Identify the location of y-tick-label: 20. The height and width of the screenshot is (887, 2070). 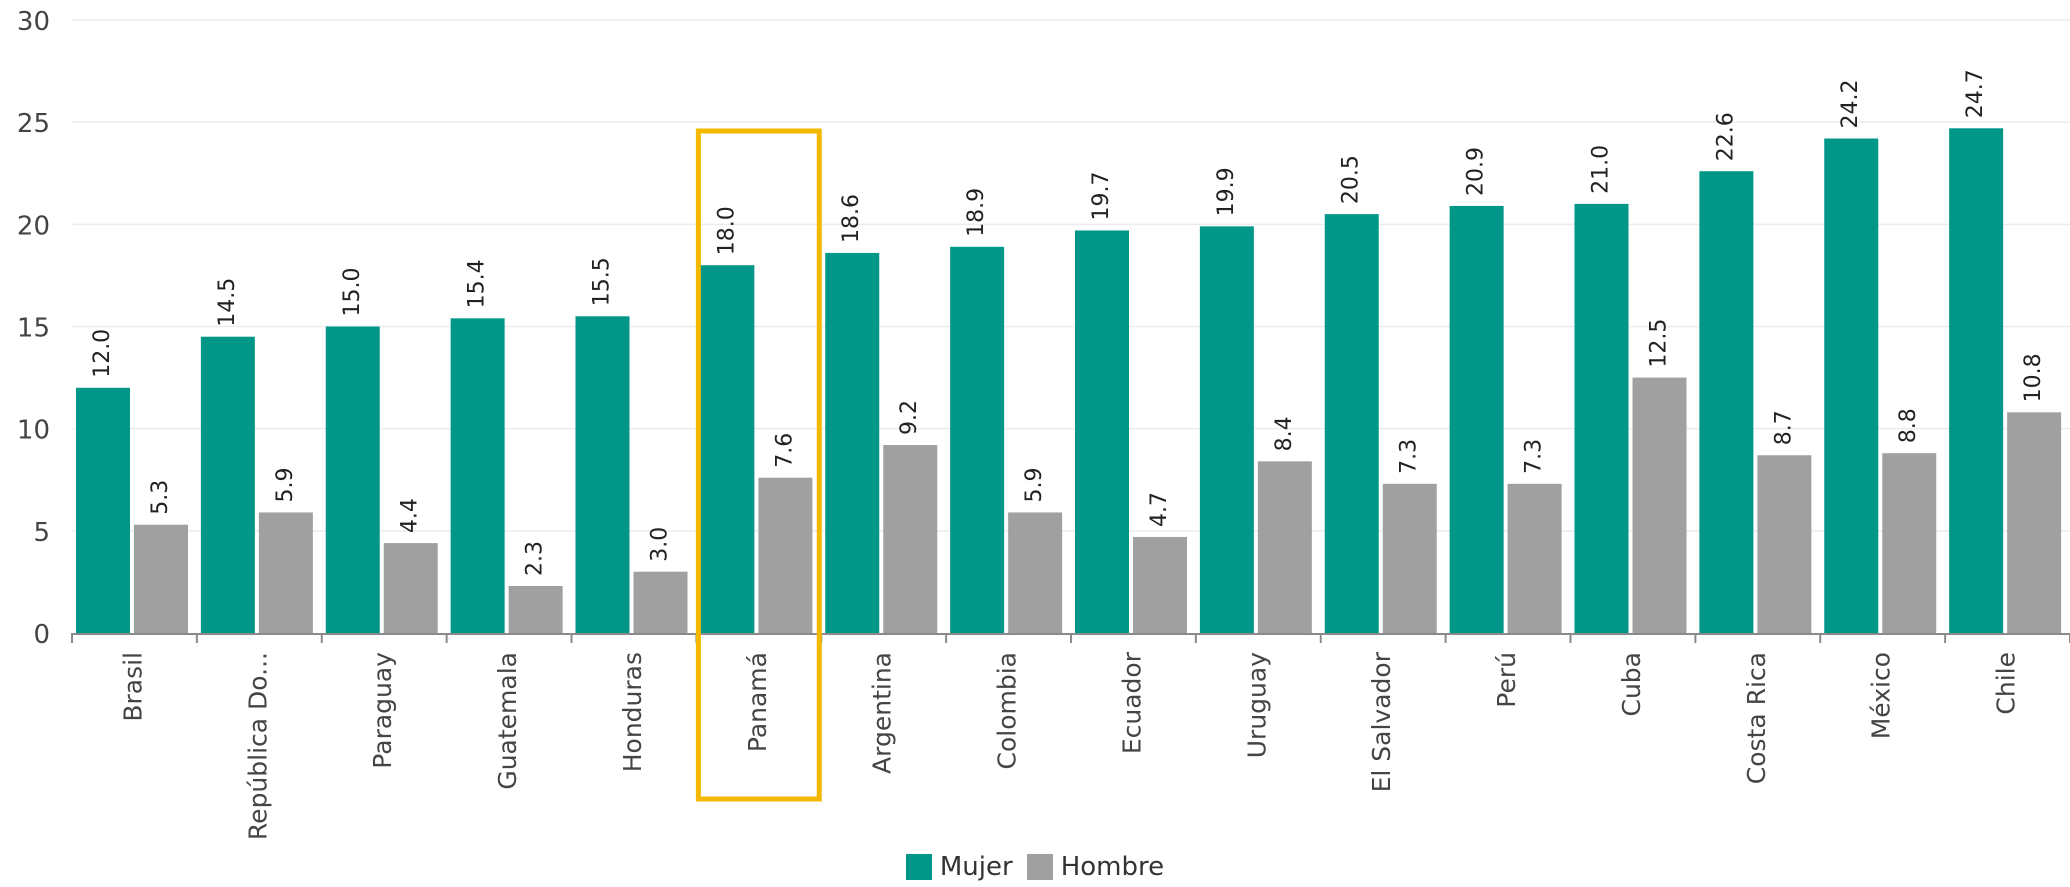
(33, 226).